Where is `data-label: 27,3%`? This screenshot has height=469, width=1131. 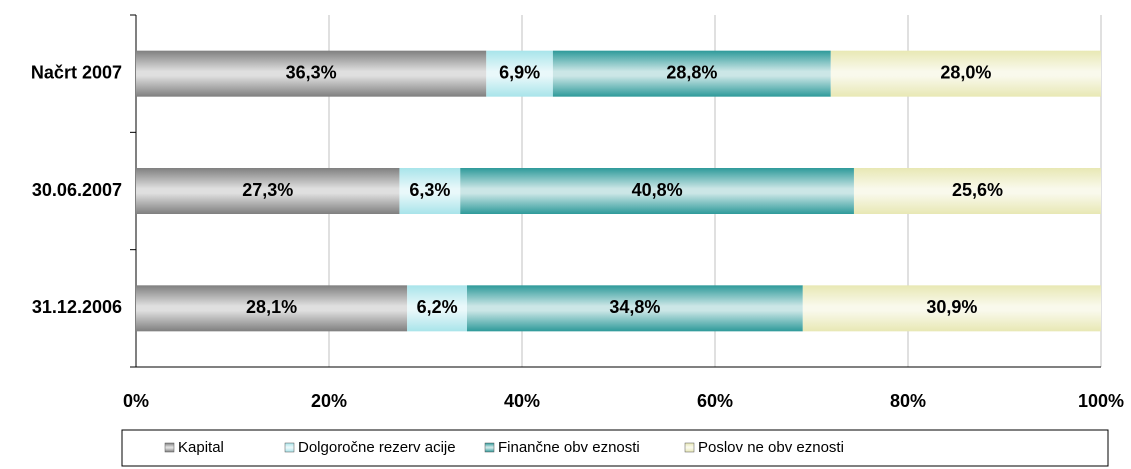 data-label: 27,3% is located at coordinates (267, 190).